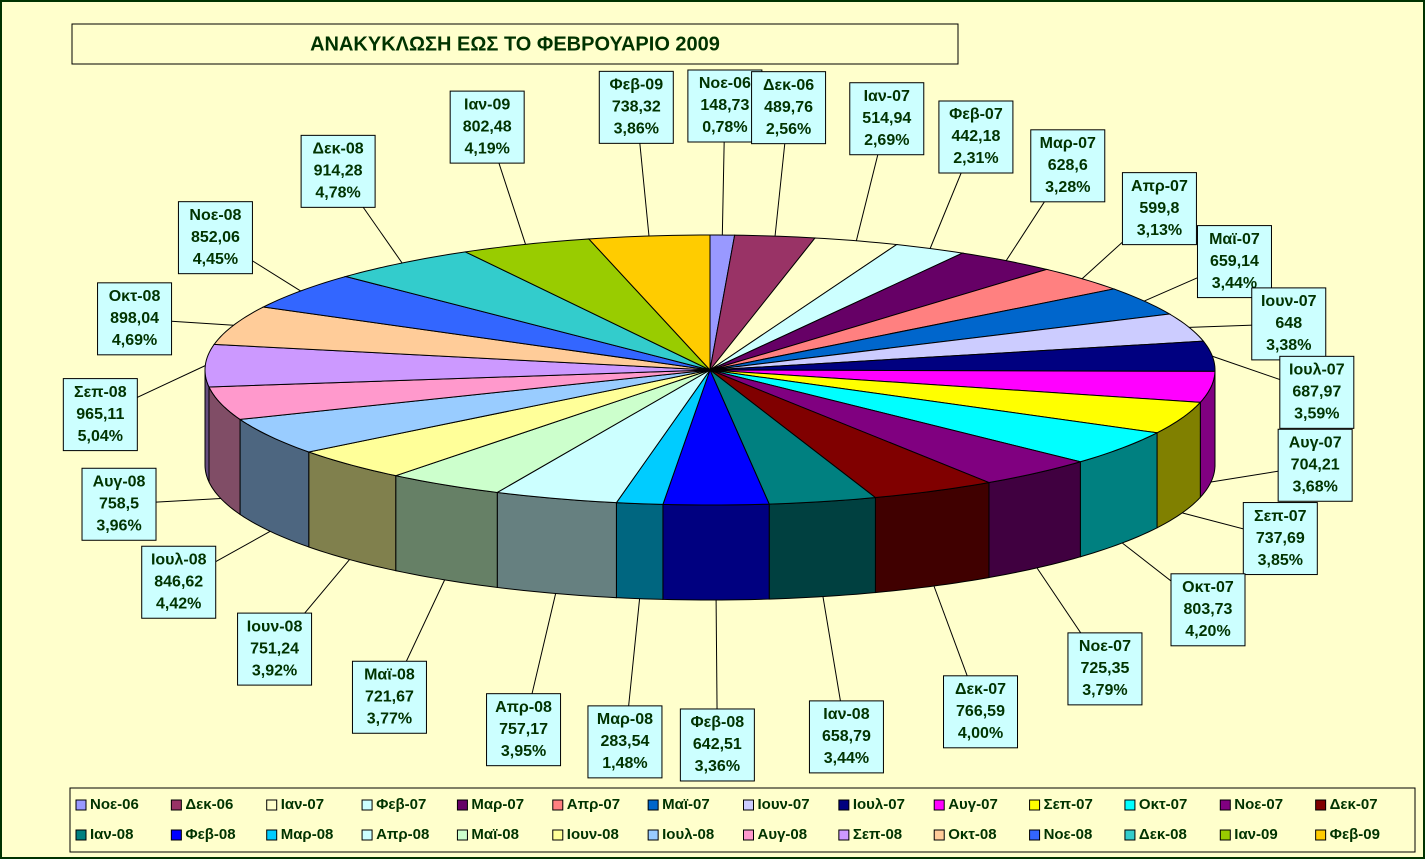 This screenshot has height=864, width=1425. Describe the element at coordinates (1159, 208) in the screenshot. I see `data-label: 599,8` at that location.